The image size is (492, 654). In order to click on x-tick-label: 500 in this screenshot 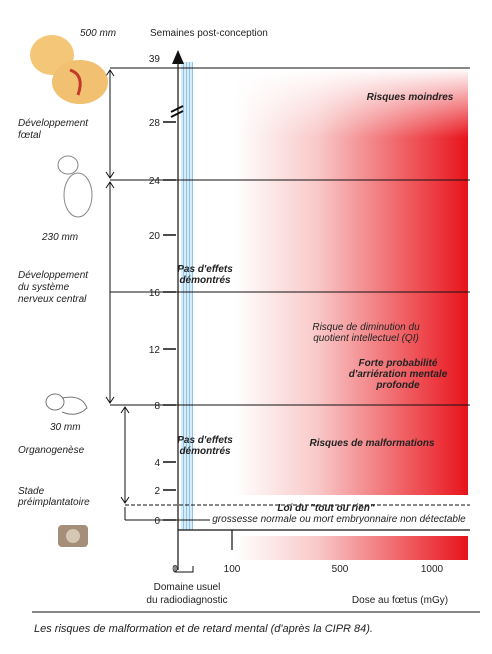, I will do `click(340, 569)`.